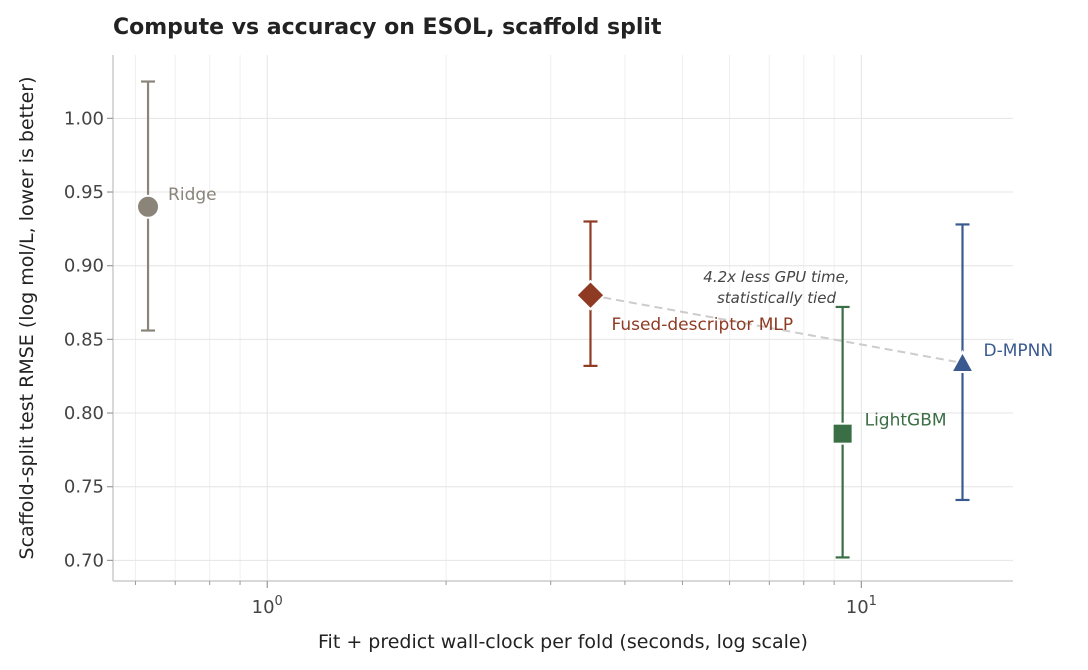 Image resolution: width=1088 pixels, height=670 pixels. Describe the element at coordinates (702, 325) in the screenshot. I see `point-label: Fused-descriptor MLP` at that location.